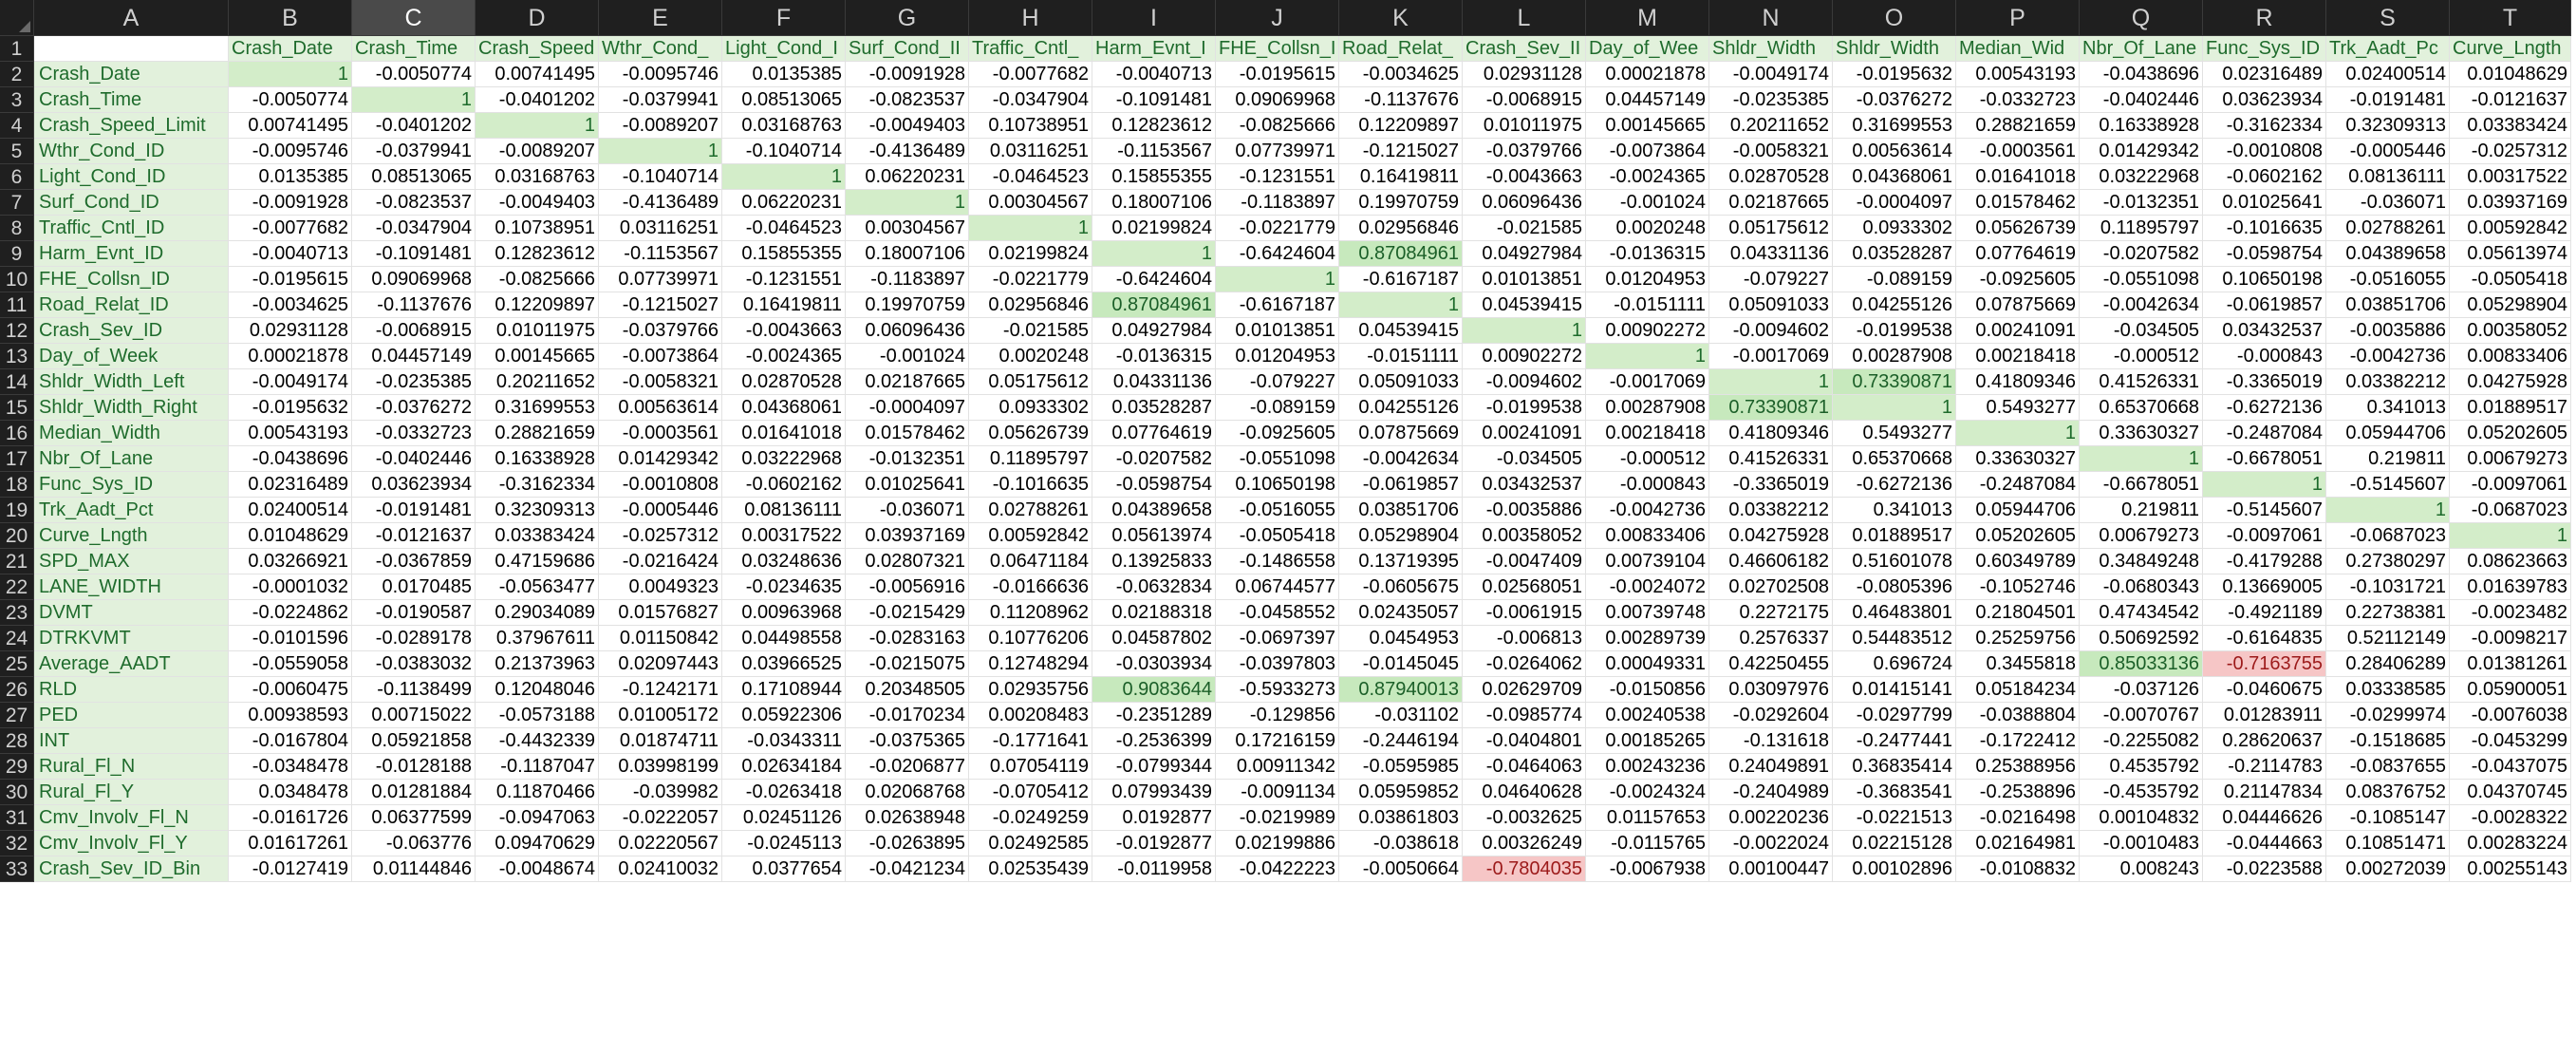 Image resolution: width=2576 pixels, height=1054 pixels. What do you see at coordinates (1524, 536) in the screenshot?
I see `data-cell: 0.00358052` at bounding box center [1524, 536].